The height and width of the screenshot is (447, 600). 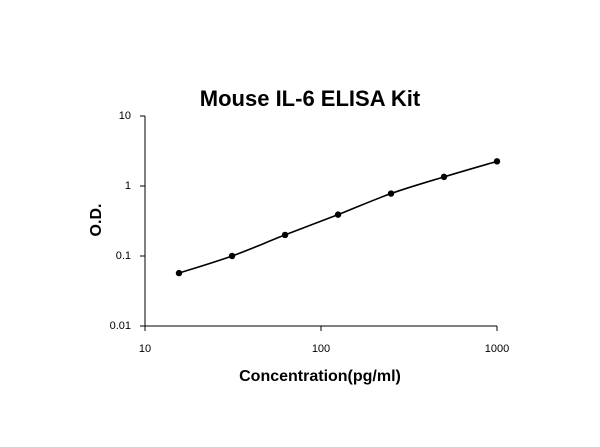 I want to click on y-tick-label: 1, so click(x=128, y=186).